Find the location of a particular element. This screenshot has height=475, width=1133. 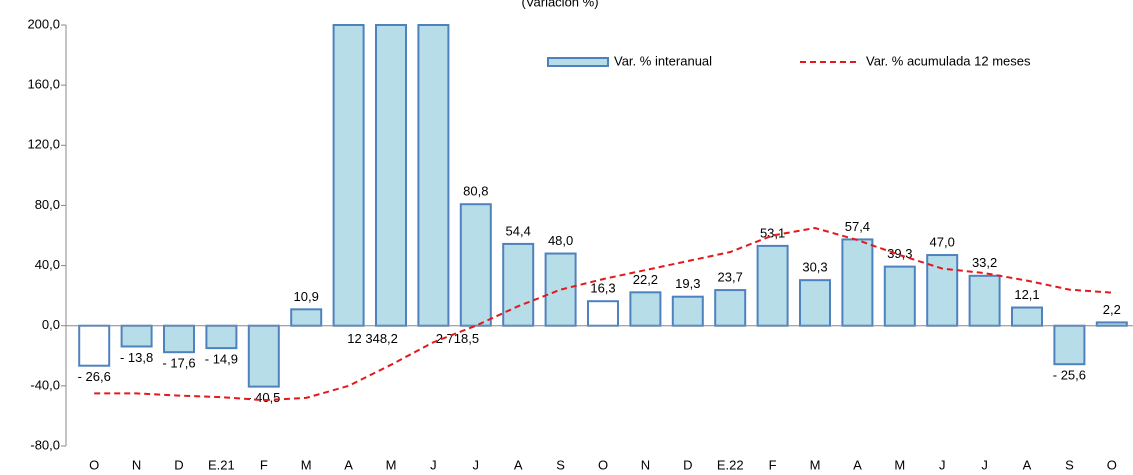

data-label: 12 348,2 is located at coordinates (372, 338).